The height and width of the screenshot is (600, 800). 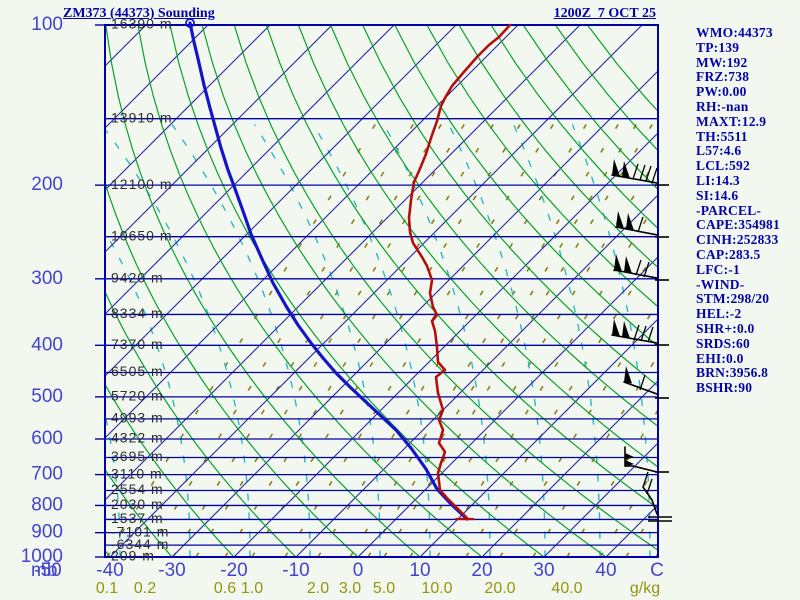 What do you see at coordinates (137, 456) in the screenshot?
I see `svg-text: 3695 m` at bounding box center [137, 456].